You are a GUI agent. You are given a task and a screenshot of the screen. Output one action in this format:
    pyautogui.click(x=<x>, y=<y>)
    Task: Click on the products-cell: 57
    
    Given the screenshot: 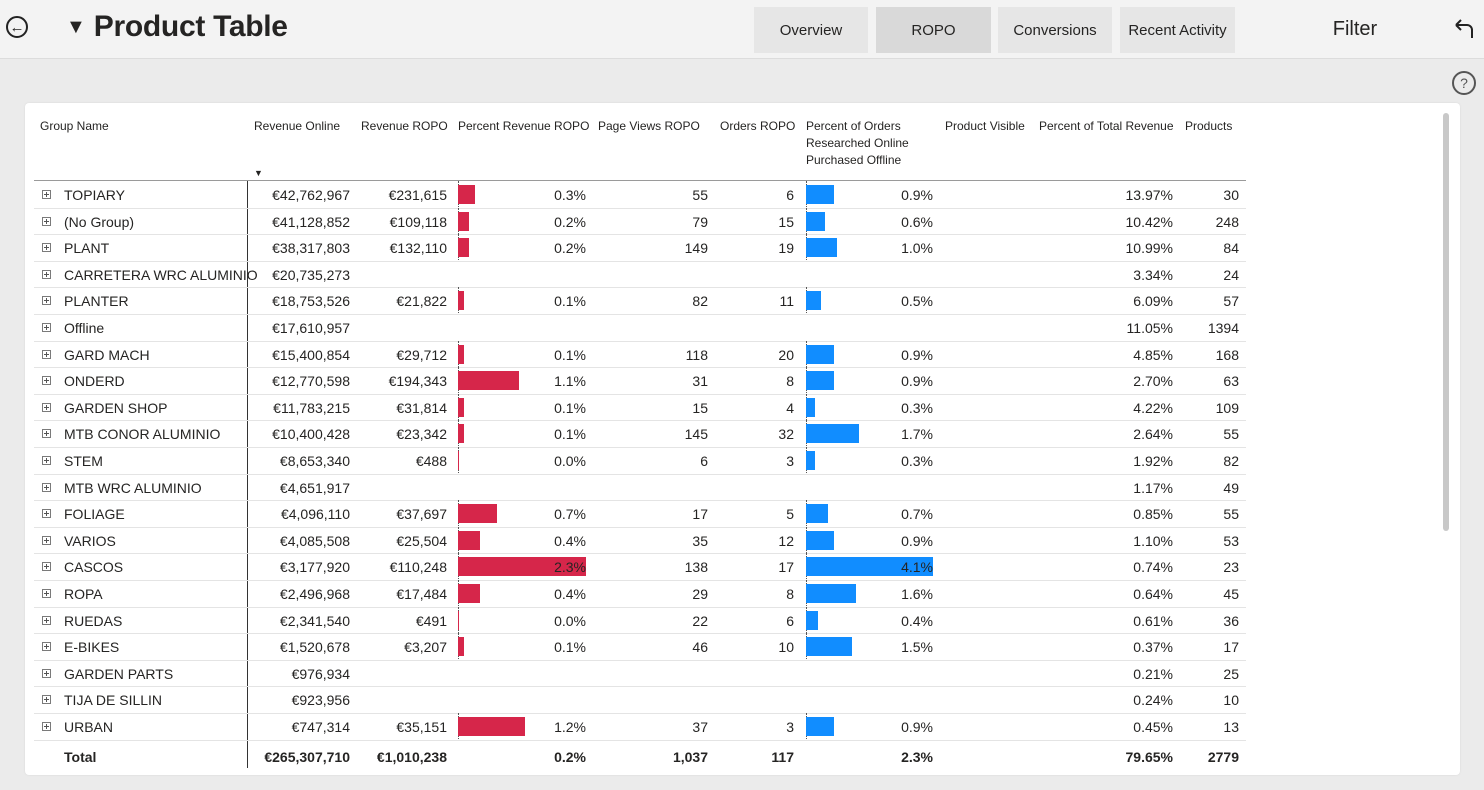 What is the action you would take?
    pyautogui.click(x=1231, y=301)
    